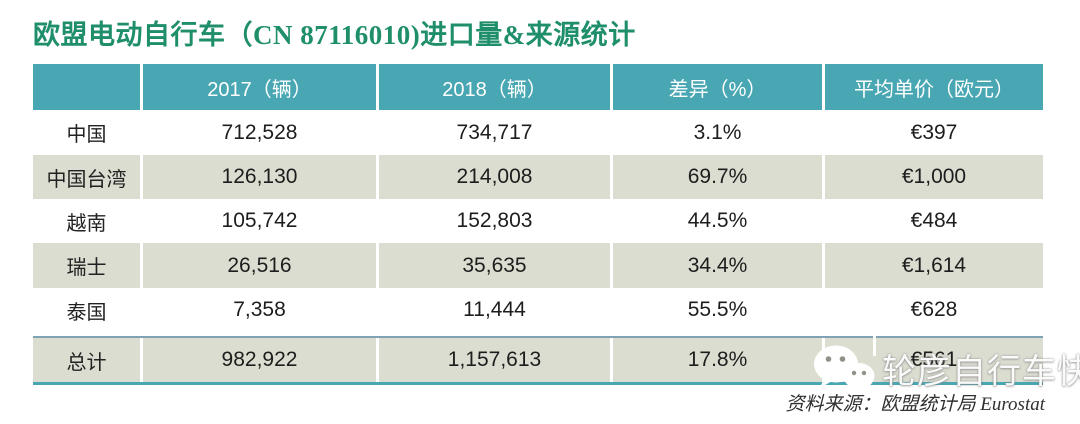 The image size is (1080, 424). Describe the element at coordinates (716, 265) in the screenshot. I see `cell-diff: 34.4%` at that location.